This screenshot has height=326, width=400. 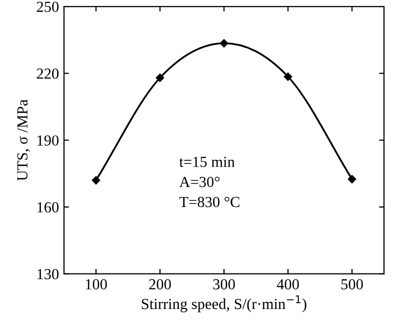 What do you see at coordinates (48, 274) in the screenshot?
I see `y-tick-label: 130` at bounding box center [48, 274].